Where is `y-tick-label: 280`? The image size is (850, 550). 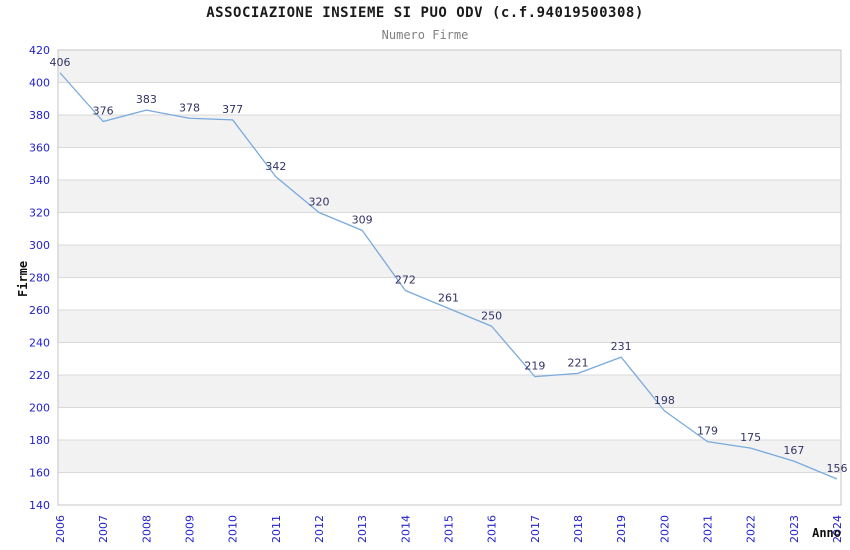
y-tick-label: 280 is located at coordinates (39, 278).